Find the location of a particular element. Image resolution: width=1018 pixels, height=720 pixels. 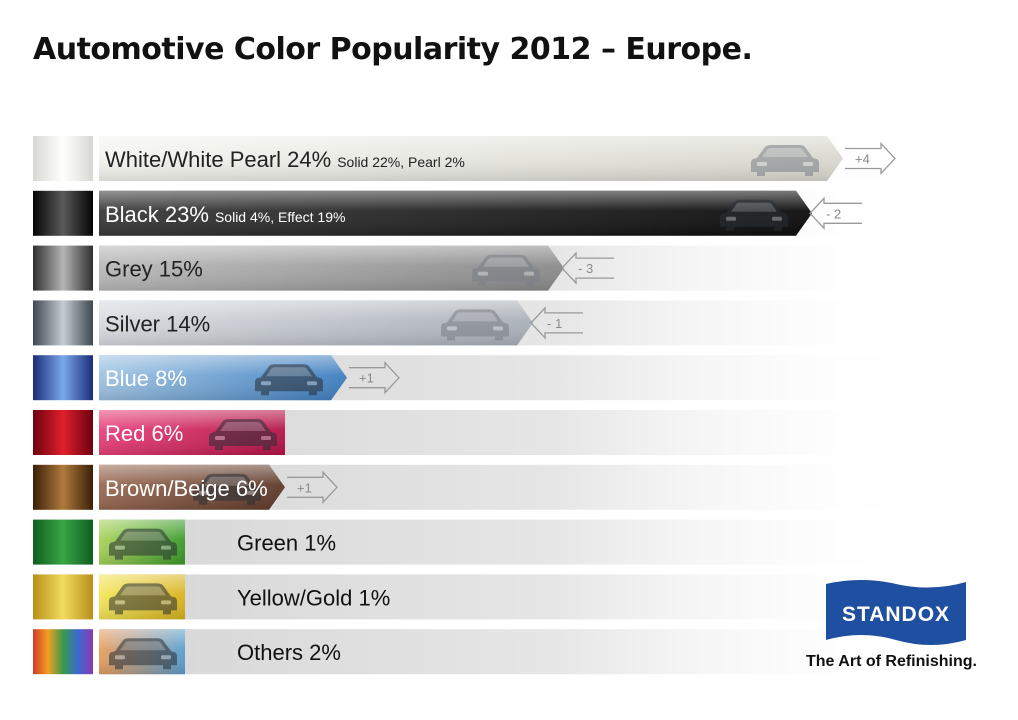

bar-label: Grey 15% is located at coordinates (154, 269).